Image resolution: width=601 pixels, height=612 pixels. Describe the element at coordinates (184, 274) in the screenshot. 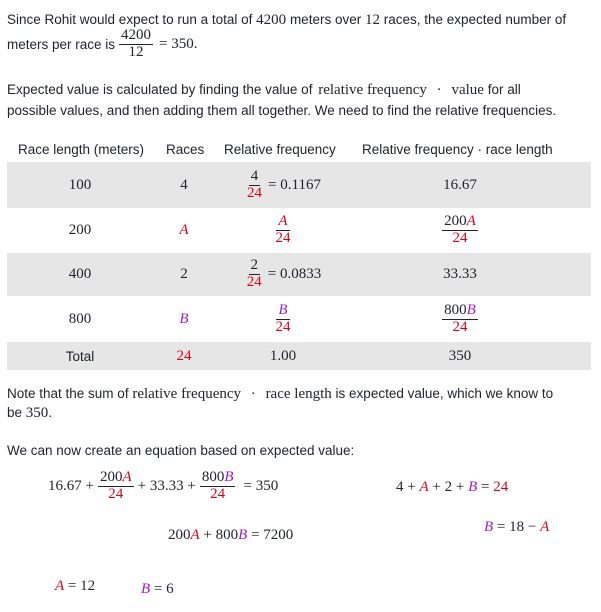

I see `row3-races: 2` at that location.